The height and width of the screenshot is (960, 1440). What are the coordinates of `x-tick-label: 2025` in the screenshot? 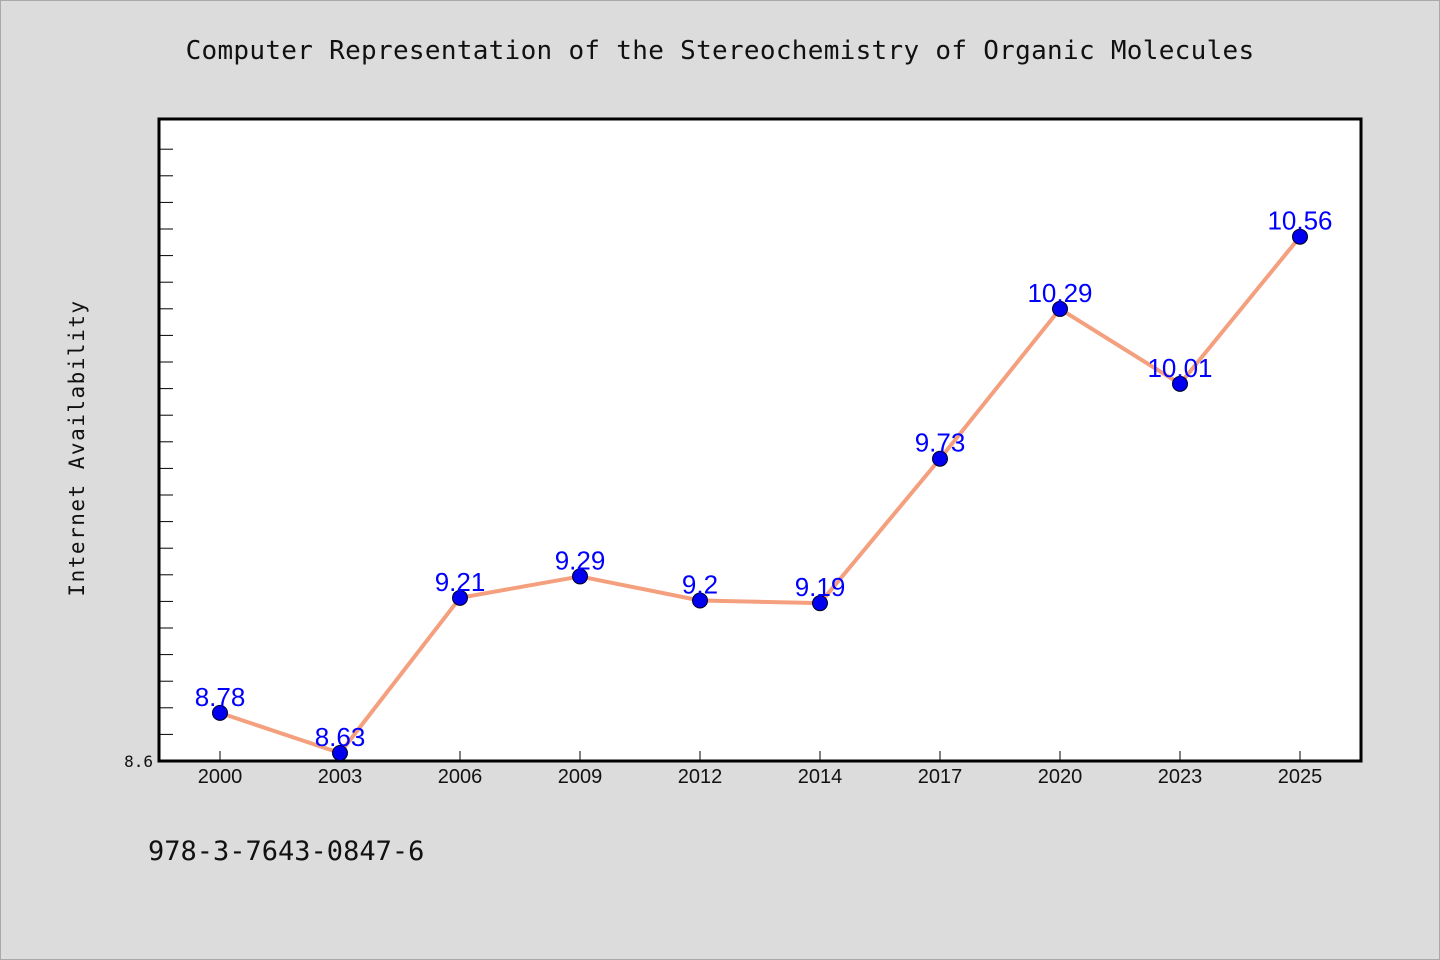 It's located at (1300, 777).